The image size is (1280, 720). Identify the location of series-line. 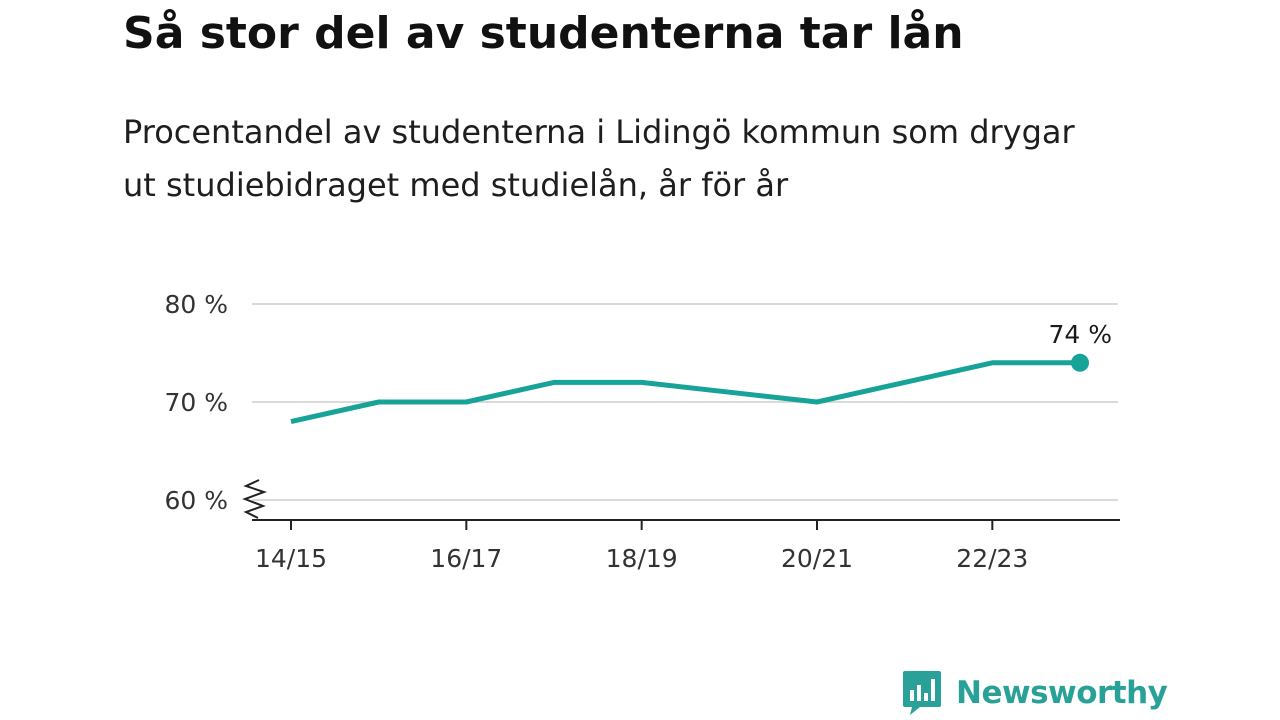
(685, 392).